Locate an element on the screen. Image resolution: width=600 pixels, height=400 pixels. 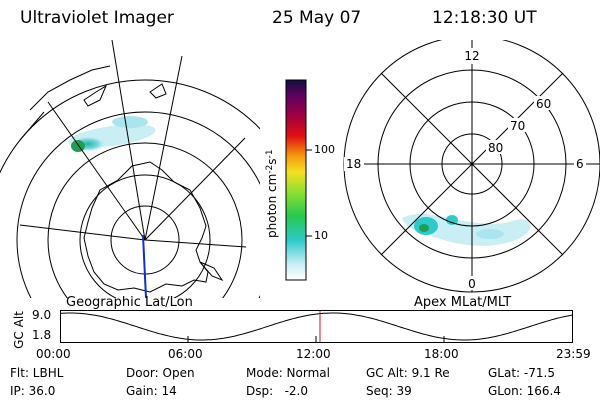
door-info: Door: Open is located at coordinates (160, 373).